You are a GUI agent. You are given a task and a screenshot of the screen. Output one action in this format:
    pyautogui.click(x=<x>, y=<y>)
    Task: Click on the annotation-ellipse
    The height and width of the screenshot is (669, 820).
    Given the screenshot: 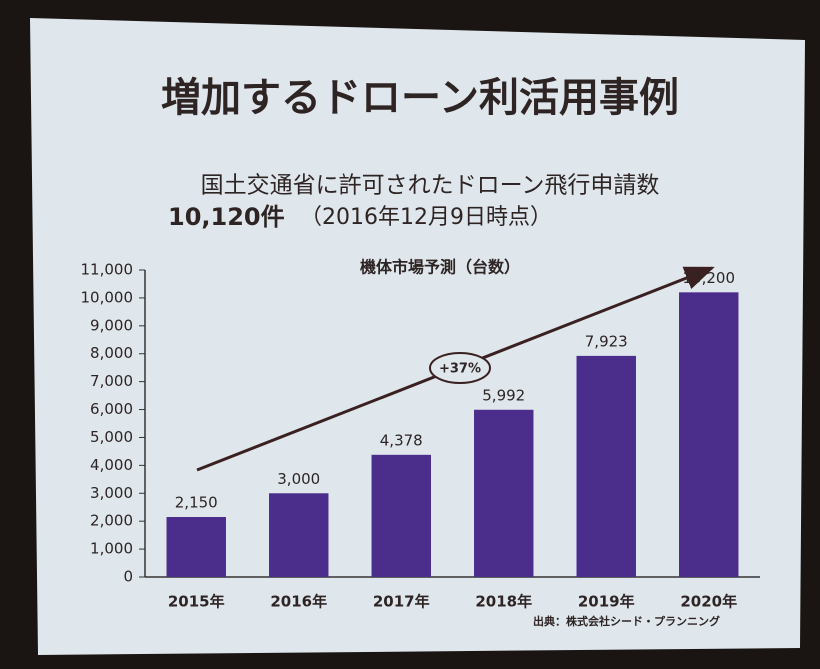 What is the action you would take?
    pyautogui.click(x=460, y=368)
    